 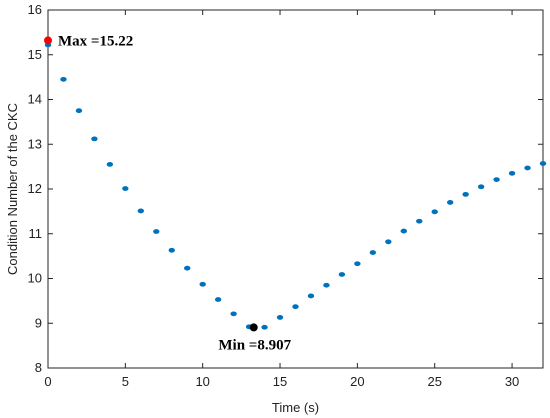 What do you see at coordinates (512, 381) in the screenshot?
I see `x-tick-label: 30` at bounding box center [512, 381].